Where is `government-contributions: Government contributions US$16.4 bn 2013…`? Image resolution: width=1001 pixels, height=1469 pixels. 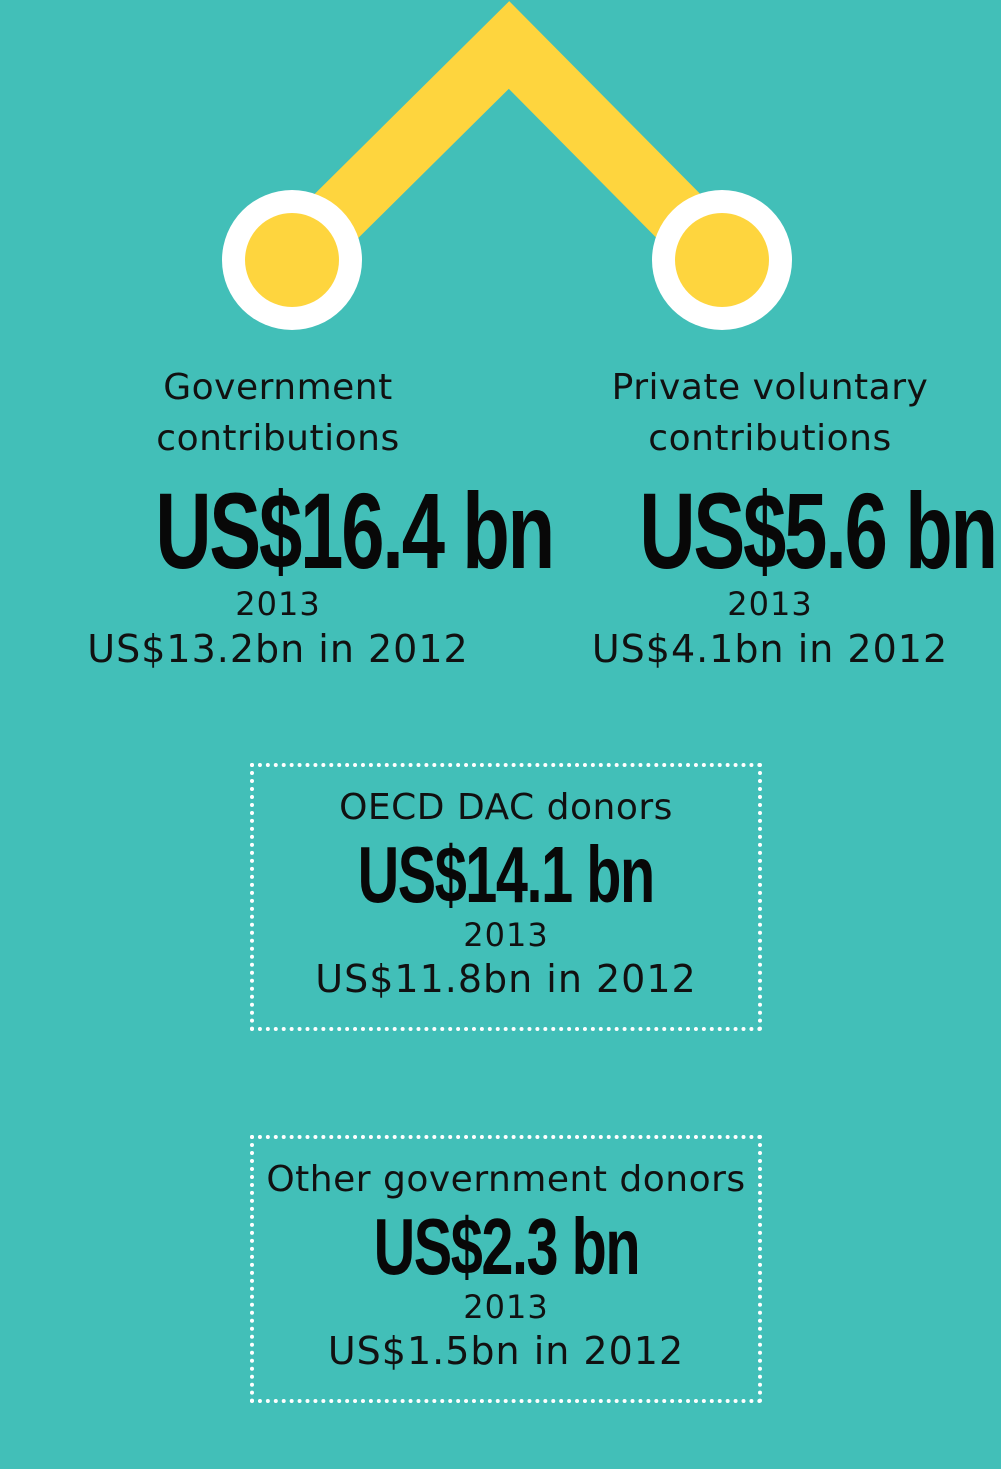
government-contributions: Government contributions US$16.4 bn 2013… is located at coordinates (316, 518).